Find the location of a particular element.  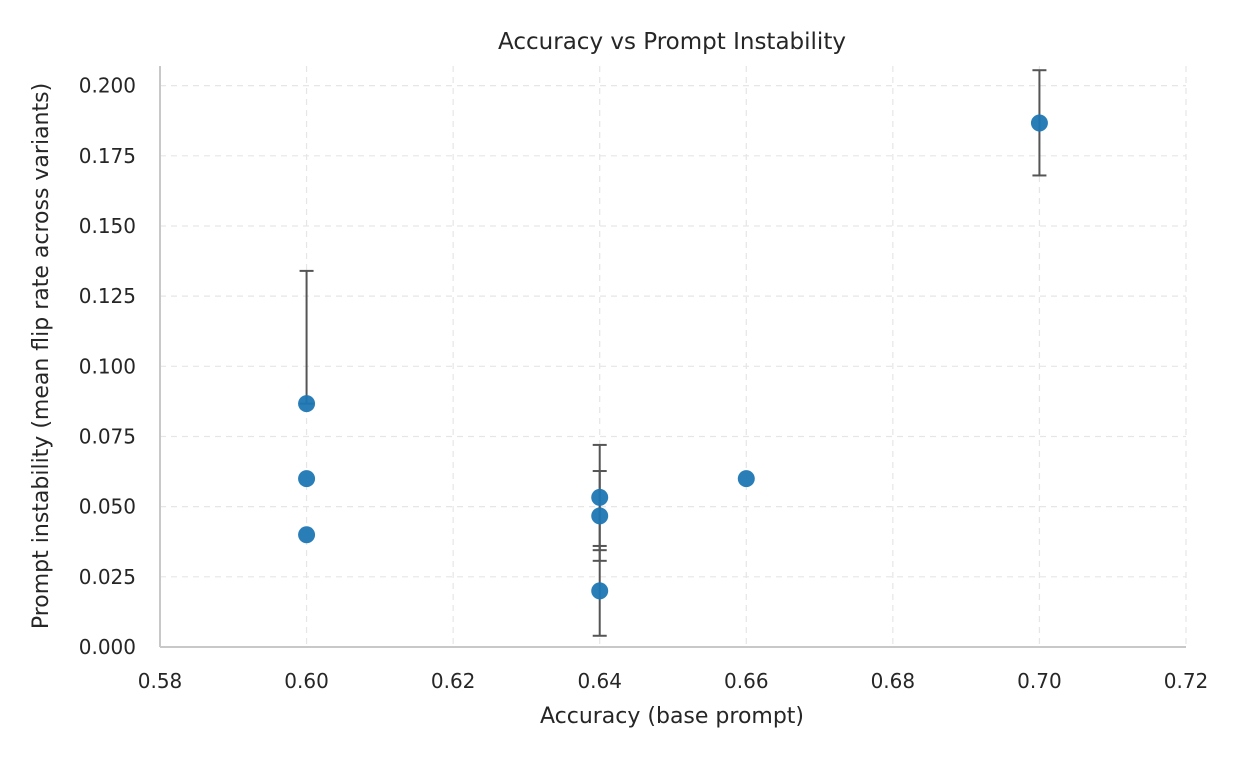

chart-title: Accuracy vs Prompt Instability is located at coordinates (672, 42).